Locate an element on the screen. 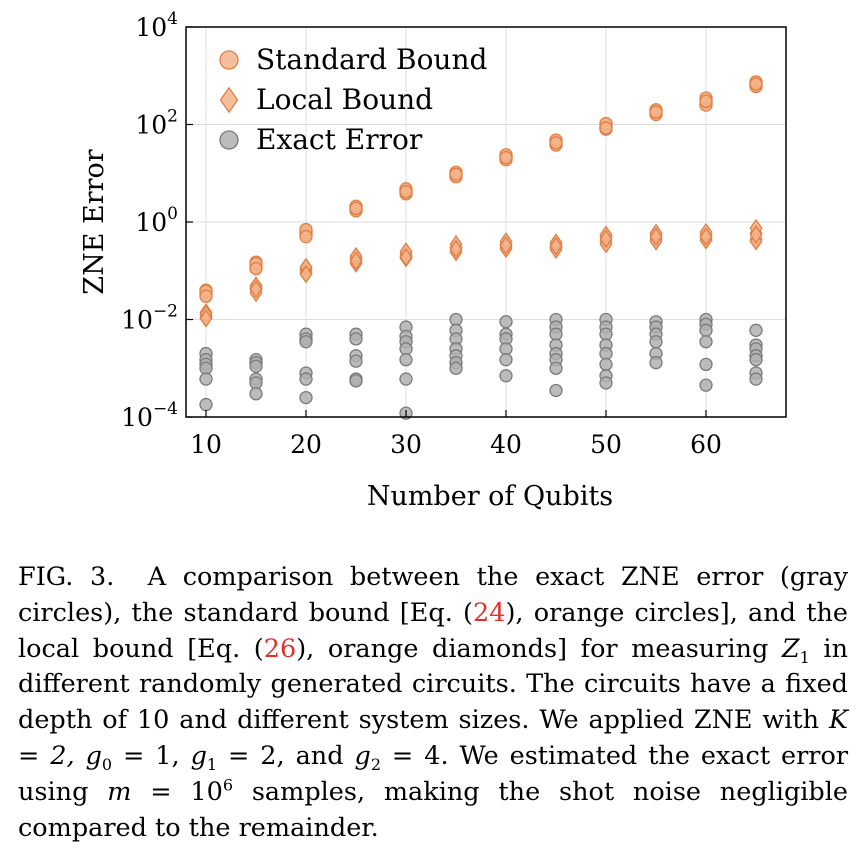 The width and height of the screenshot is (862, 866). y-tick-label: 10⁰ is located at coordinates (156, 220).